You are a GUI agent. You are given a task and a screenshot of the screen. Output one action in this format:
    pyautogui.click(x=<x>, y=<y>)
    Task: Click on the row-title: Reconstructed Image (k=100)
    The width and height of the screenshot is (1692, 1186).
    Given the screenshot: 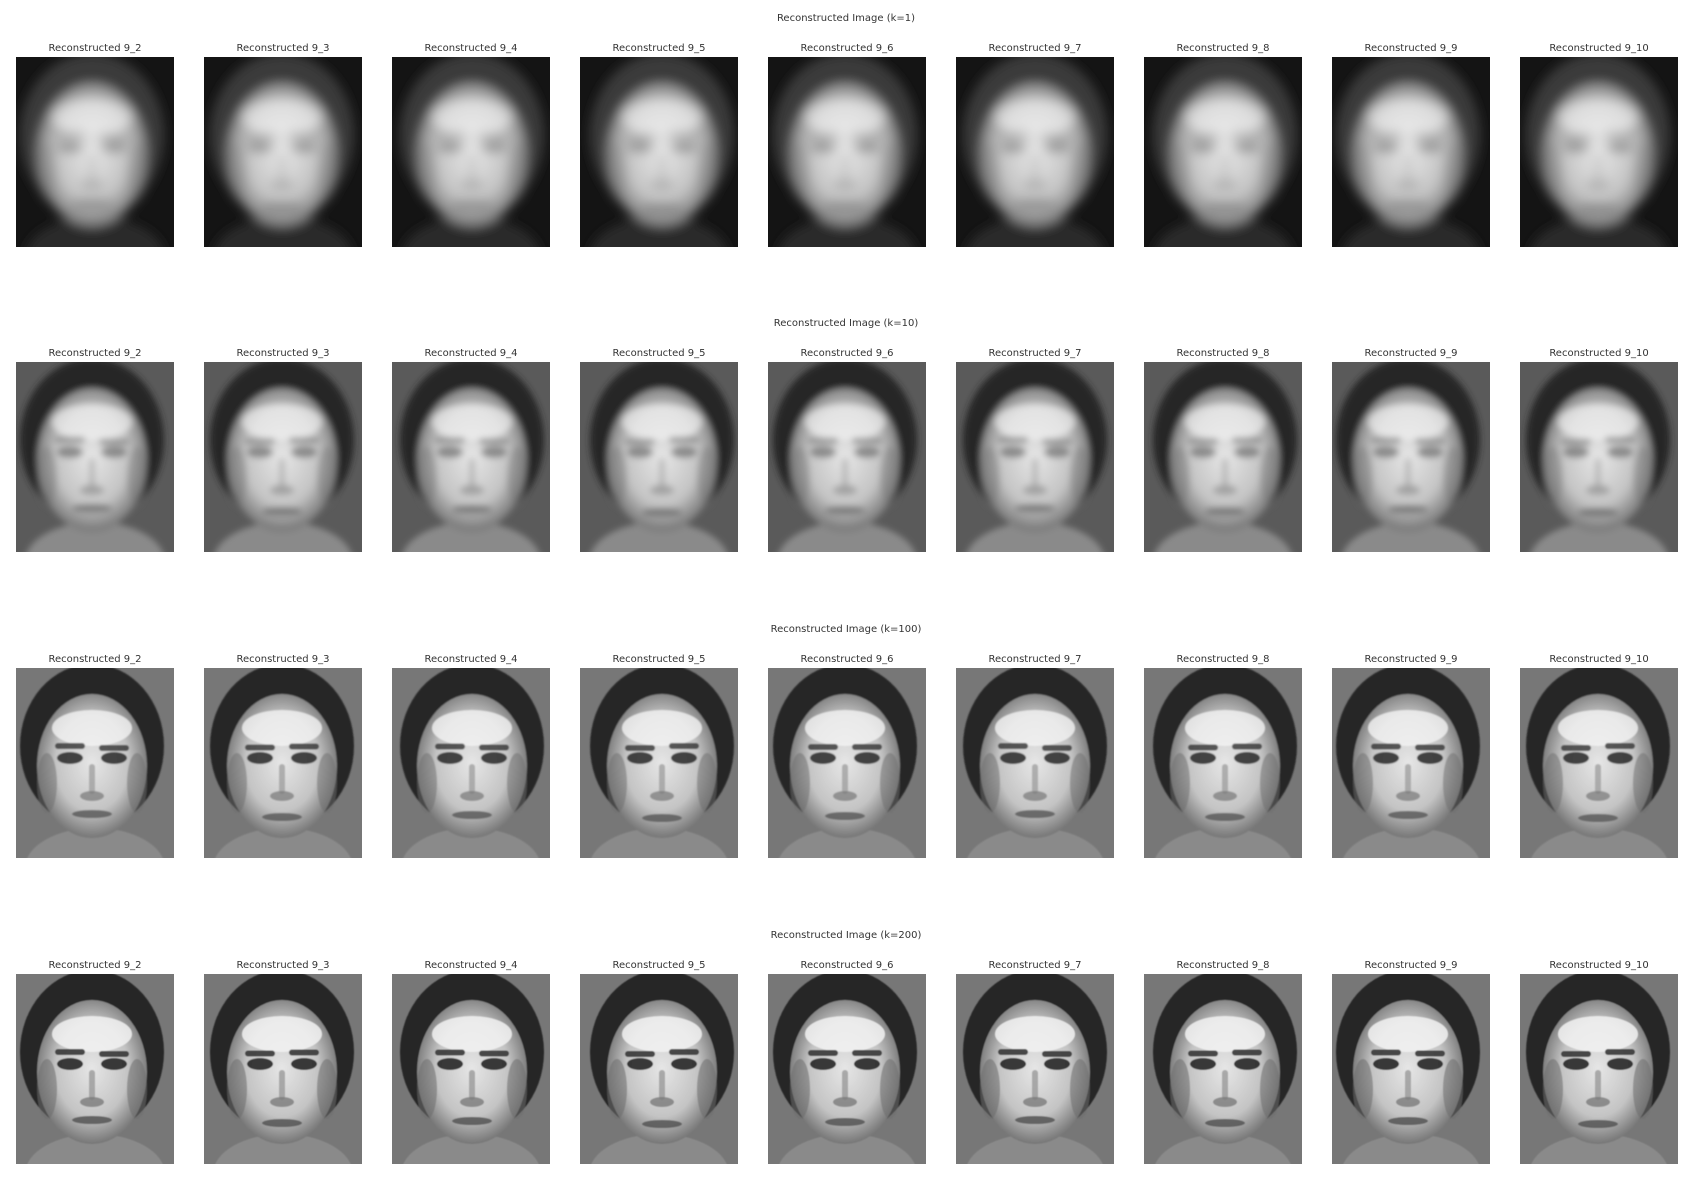 What is the action you would take?
    pyautogui.click(x=846, y=629)
    